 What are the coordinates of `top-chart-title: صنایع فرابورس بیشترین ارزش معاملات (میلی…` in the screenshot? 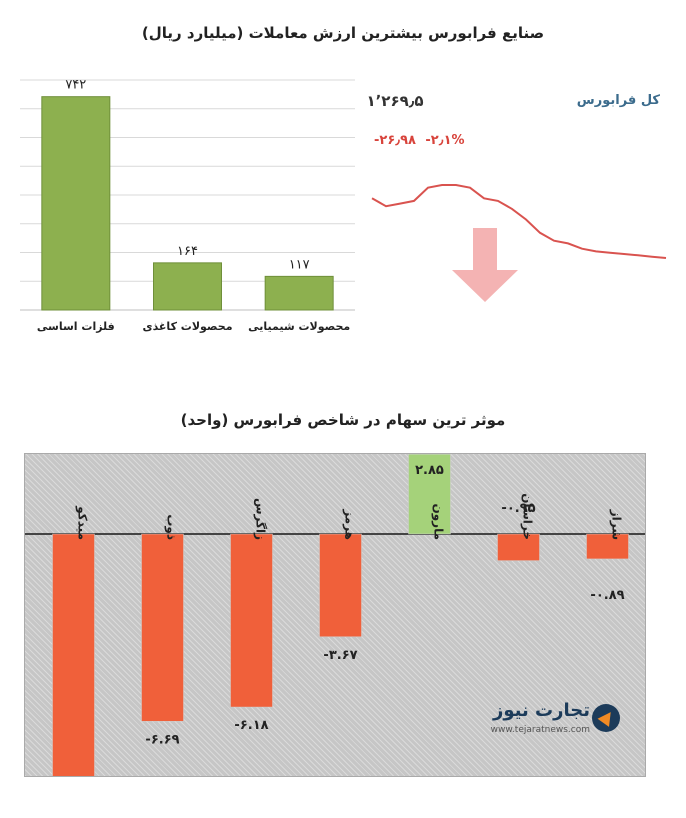 It's located at (343, 33).